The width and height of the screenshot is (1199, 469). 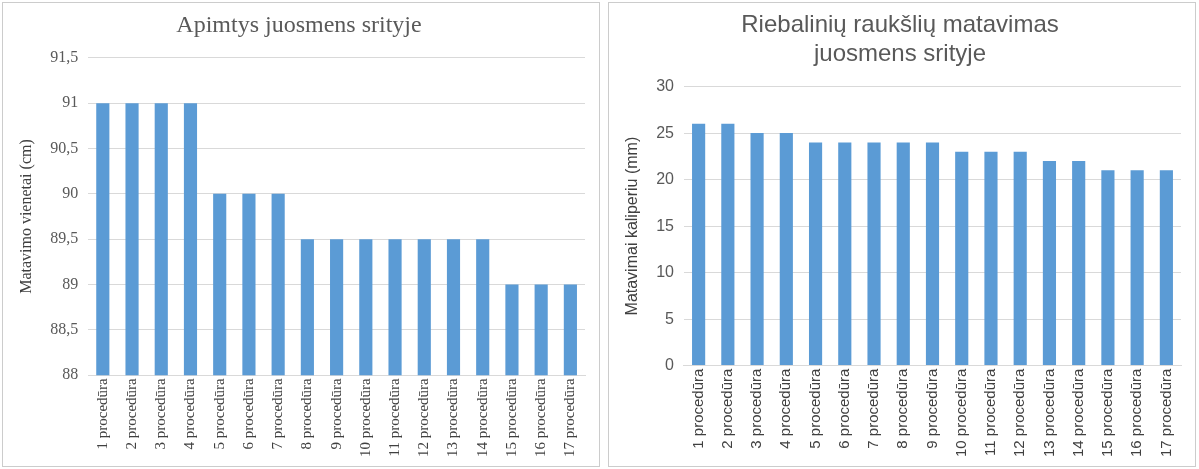 What do you see at coordinates (64, 238) in the screenshot?
I see `y-tick-label: 89,5` at bounding box center [64, 238].